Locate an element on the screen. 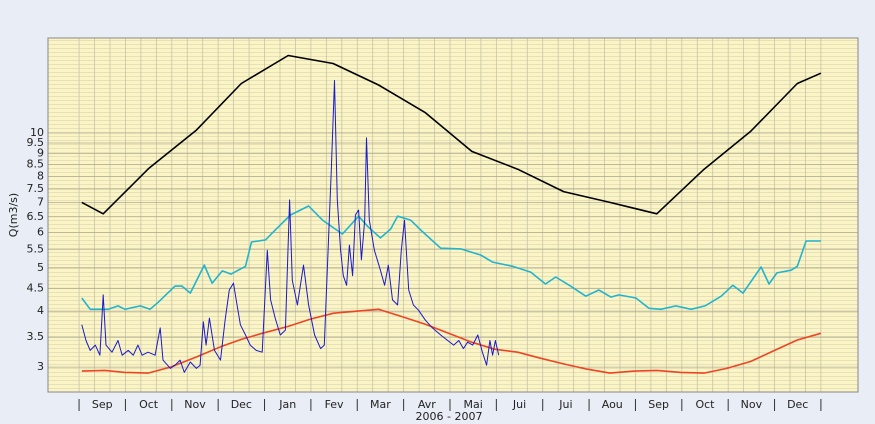 This screenshot has height=424, width=875. y-tick-label: 6.5 is located at coordinates (36, 216).